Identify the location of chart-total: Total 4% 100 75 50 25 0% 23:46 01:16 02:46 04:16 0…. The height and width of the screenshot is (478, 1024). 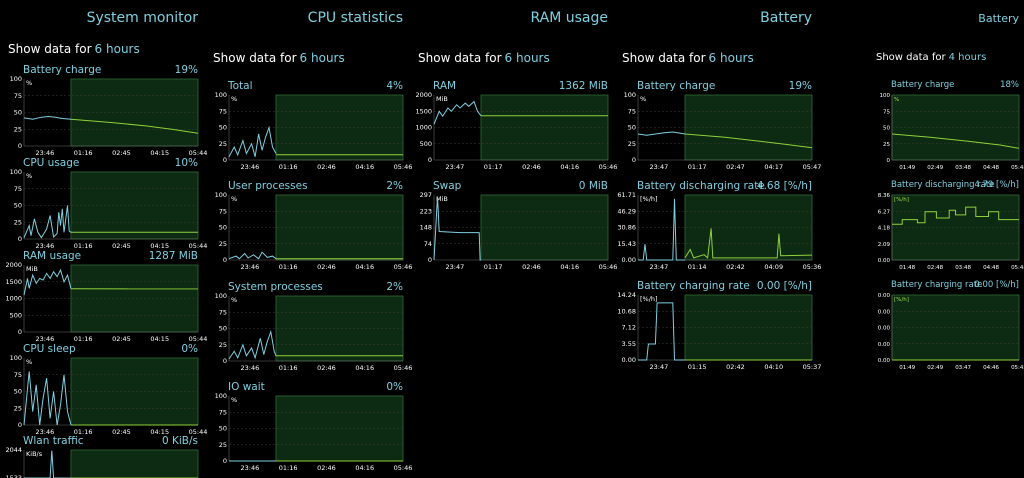
(313, 126).